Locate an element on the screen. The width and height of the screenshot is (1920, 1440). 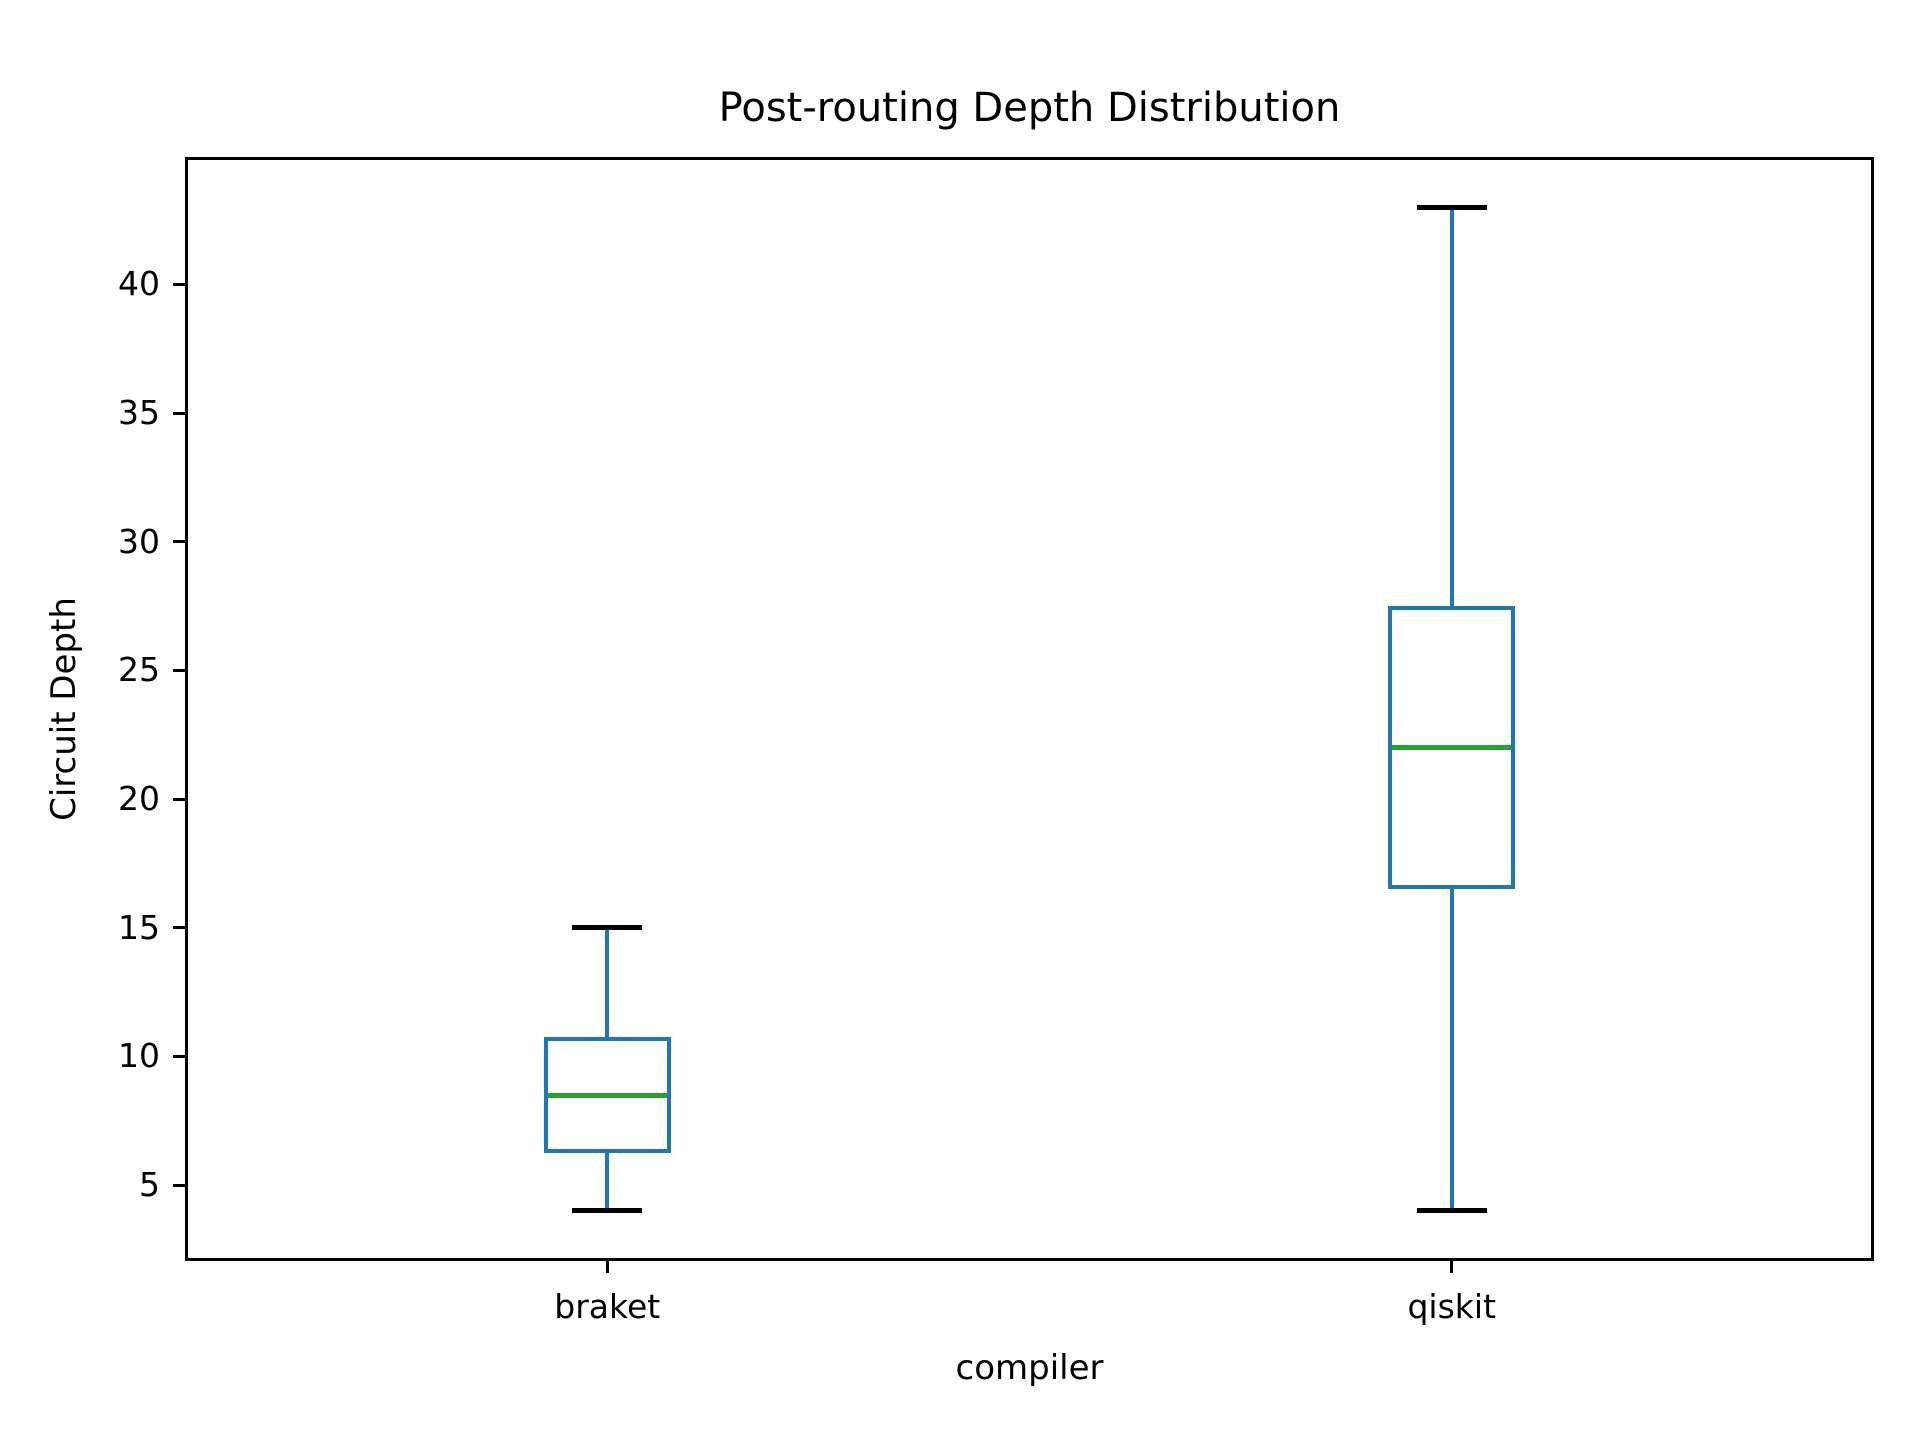
y-tick-label: 25 is located at coordinates (139, 670).